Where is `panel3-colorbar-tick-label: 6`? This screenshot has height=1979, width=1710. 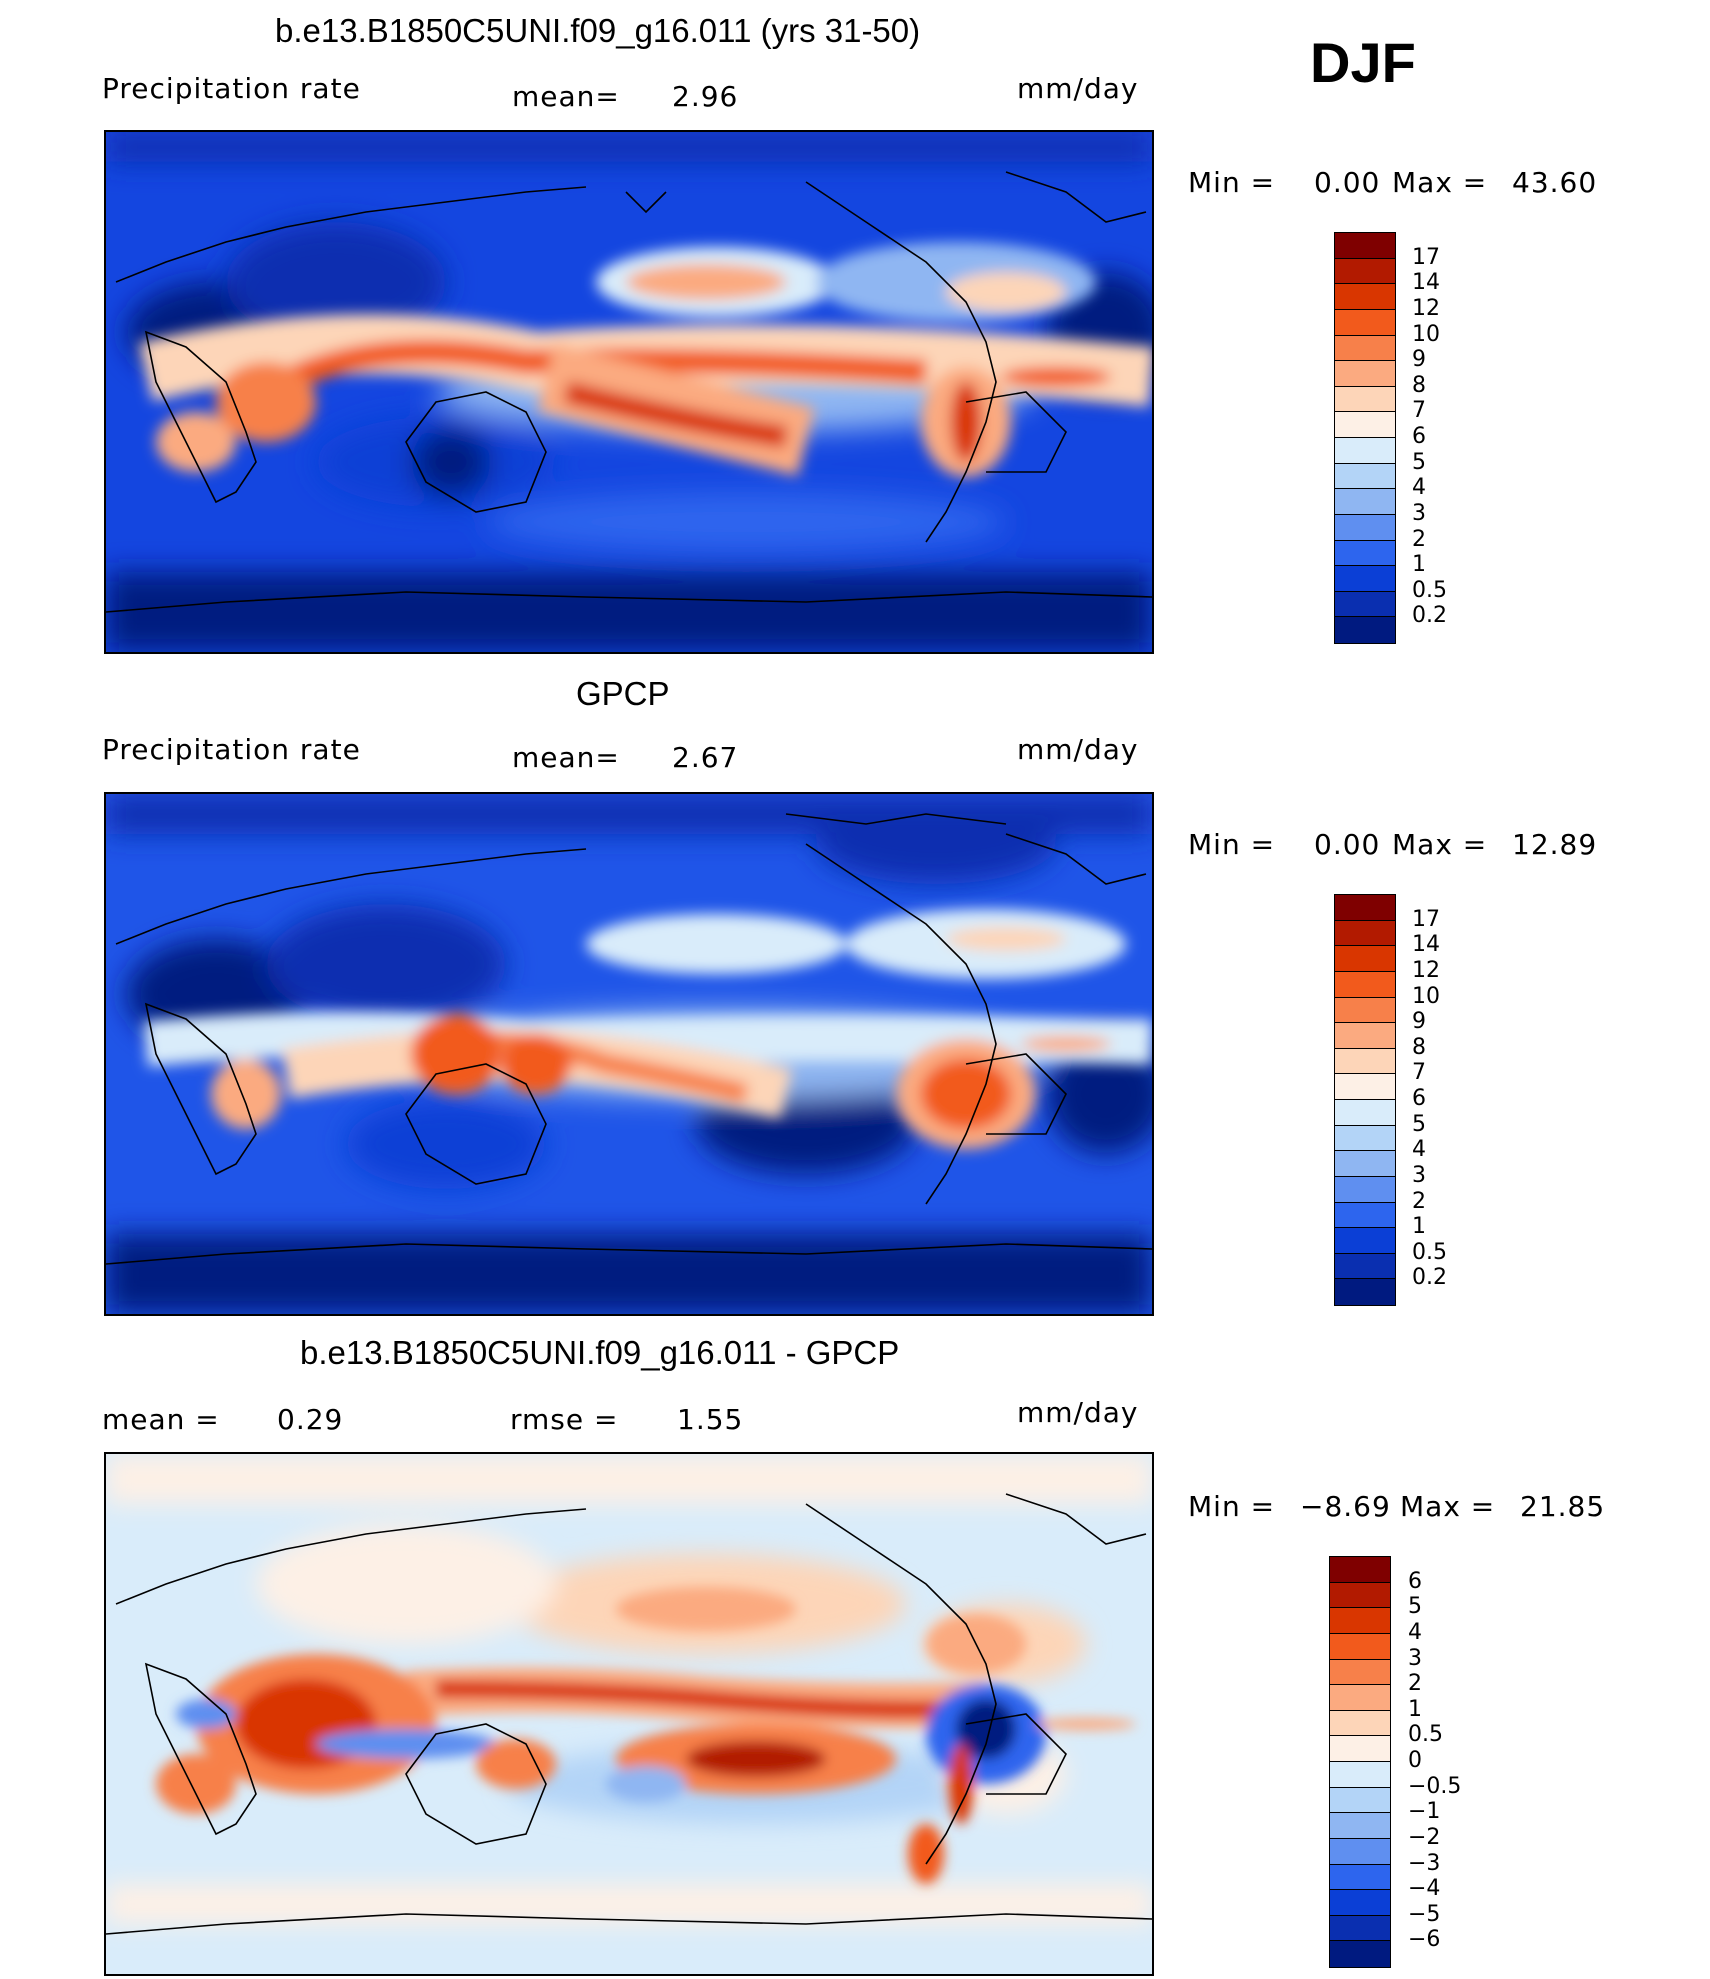 panel3-colorbar-tick-label: 6 is located at coordinates (1415, 1581).